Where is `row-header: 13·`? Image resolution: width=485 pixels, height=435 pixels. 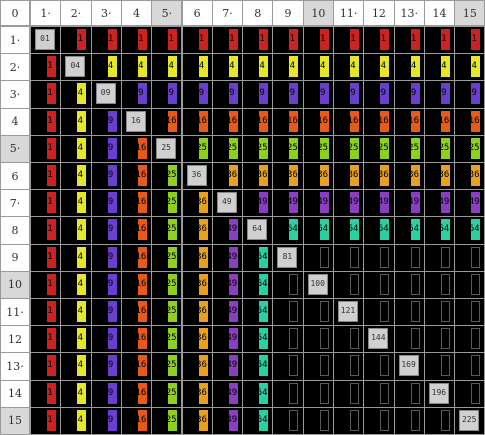 row-header: 13· is located at coordinates (15, 366).